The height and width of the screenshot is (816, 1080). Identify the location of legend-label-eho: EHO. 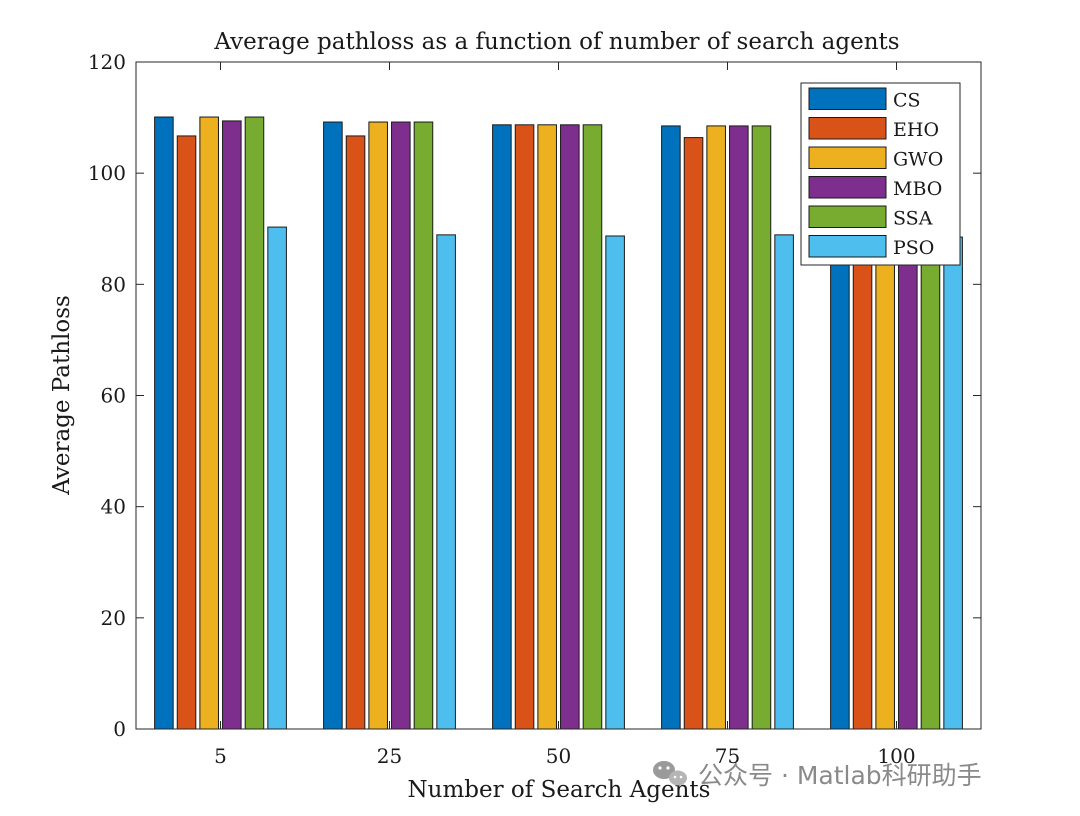
(916, 130).